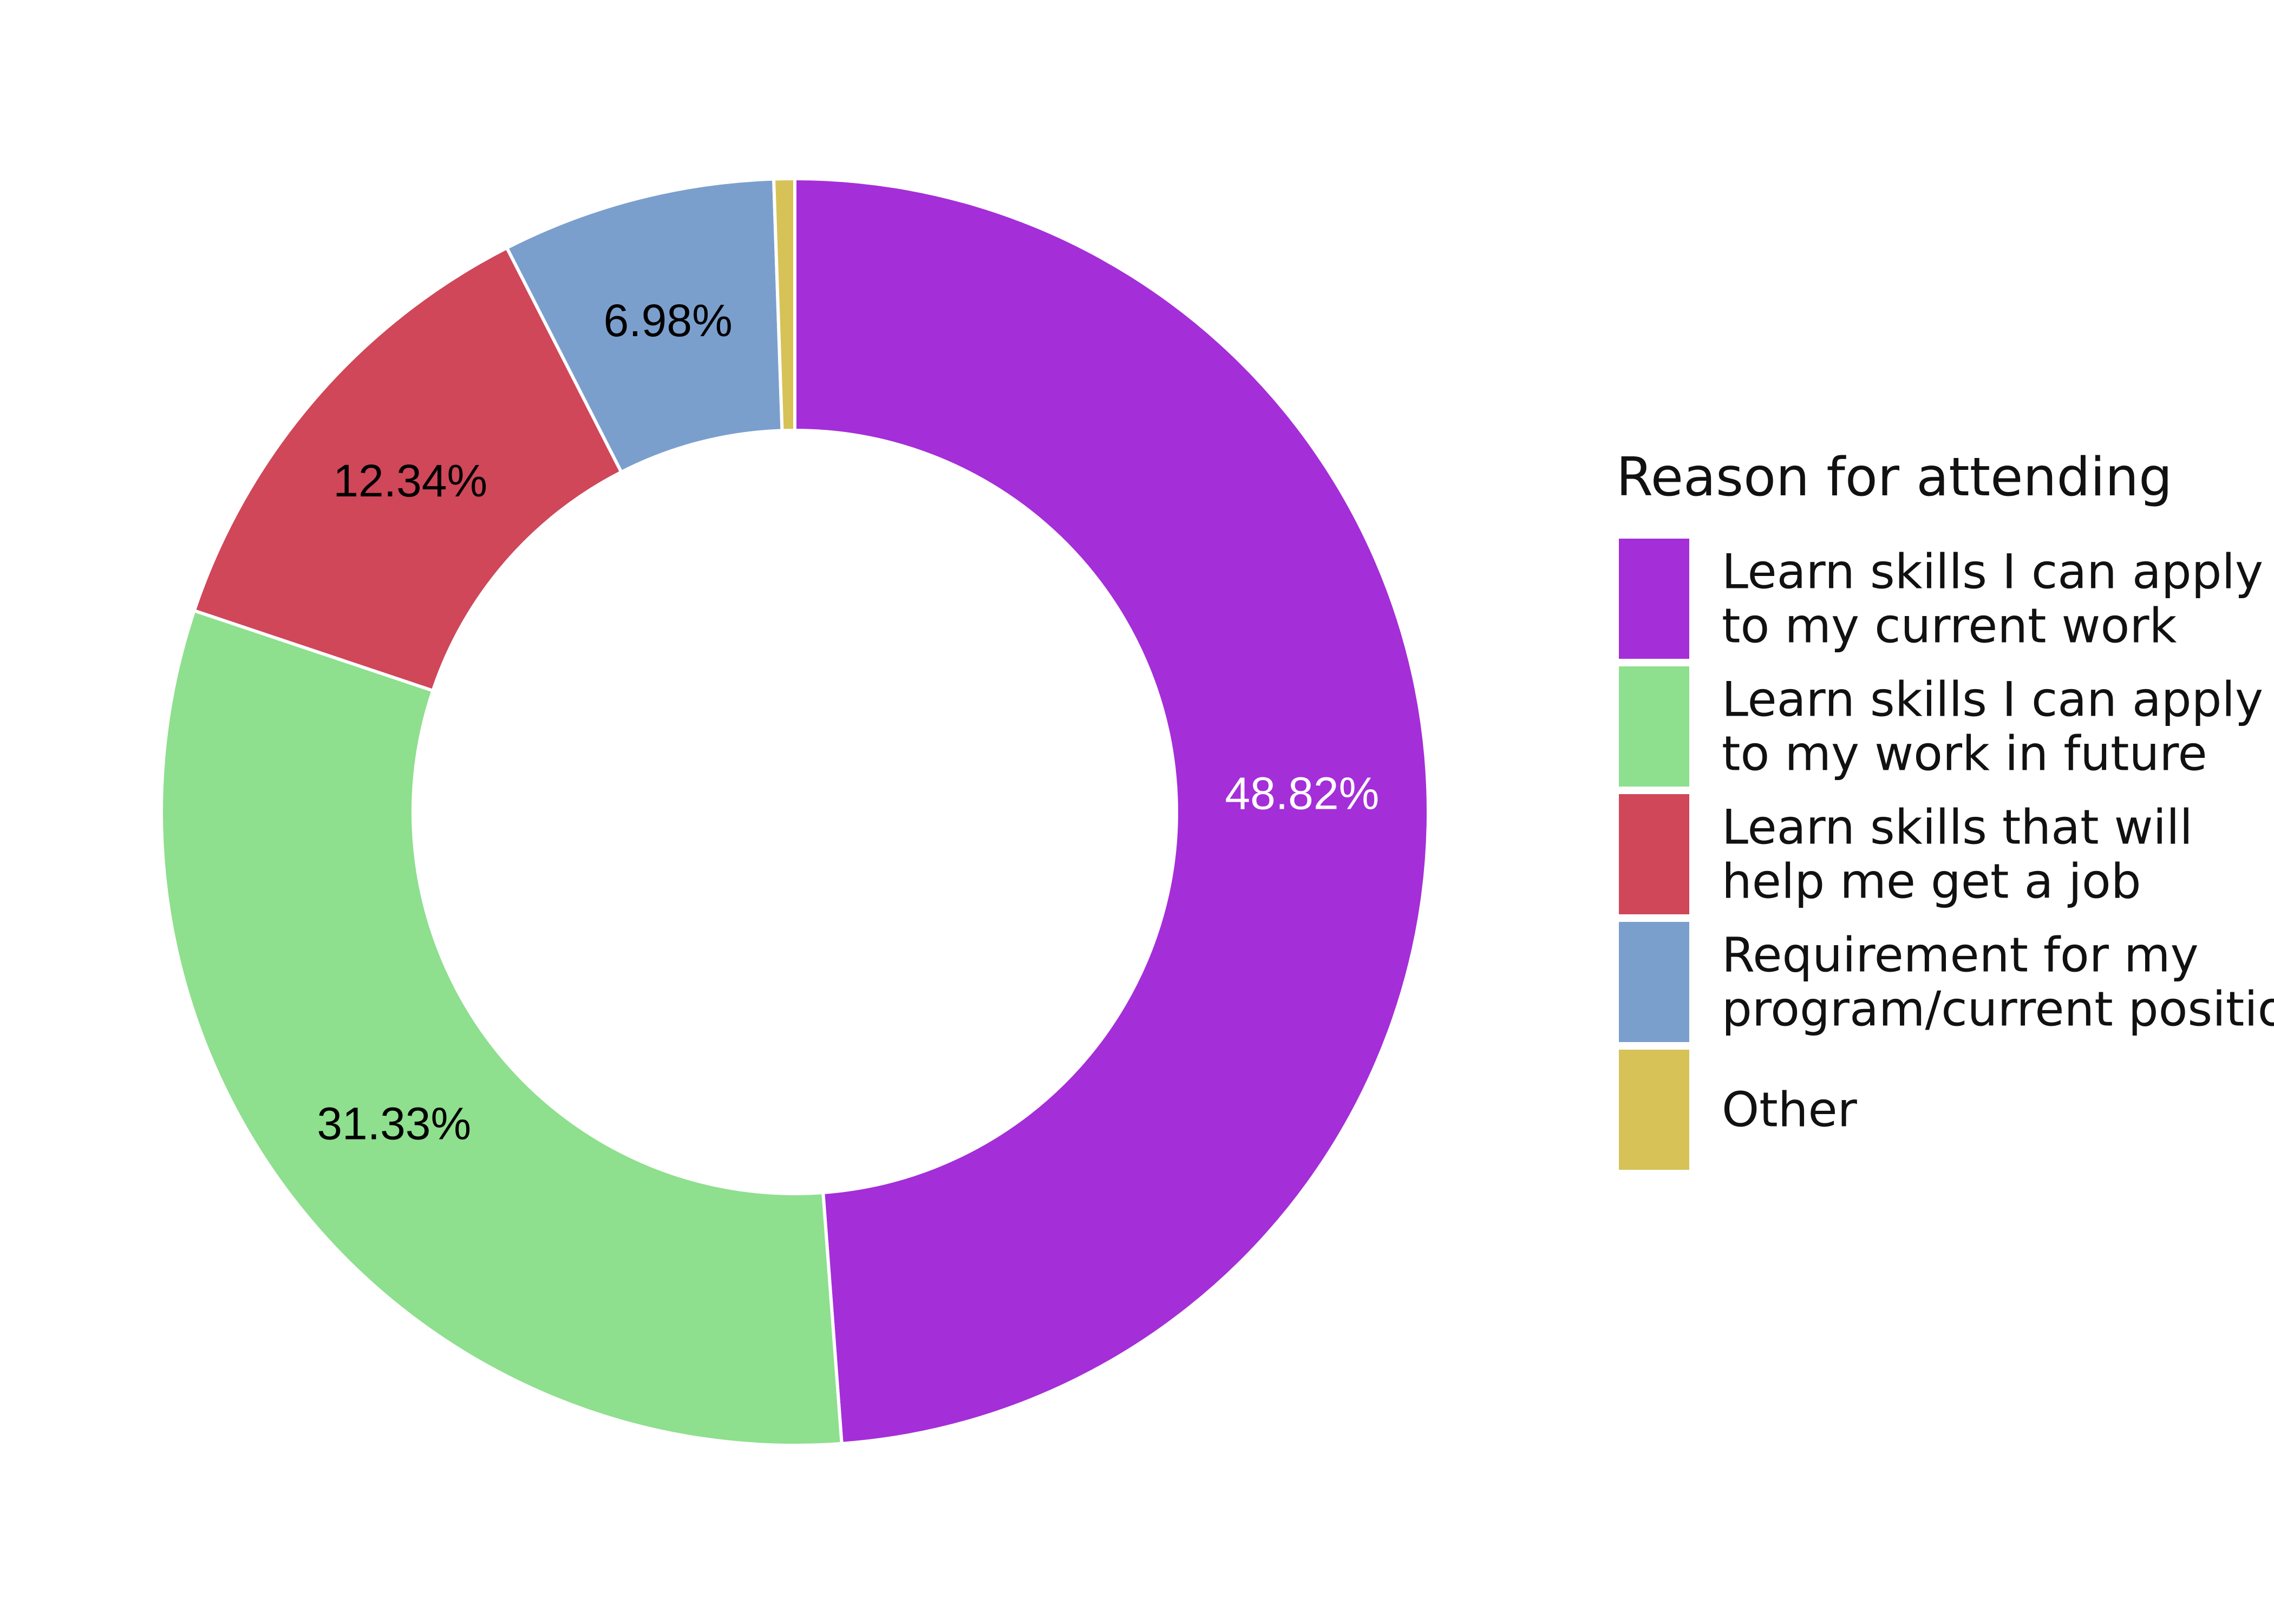  What do you see at coordinates (410, 480) in the screenshot?
I see `slice-value-label-2: 12.34%` at bounding box center [410, 480].